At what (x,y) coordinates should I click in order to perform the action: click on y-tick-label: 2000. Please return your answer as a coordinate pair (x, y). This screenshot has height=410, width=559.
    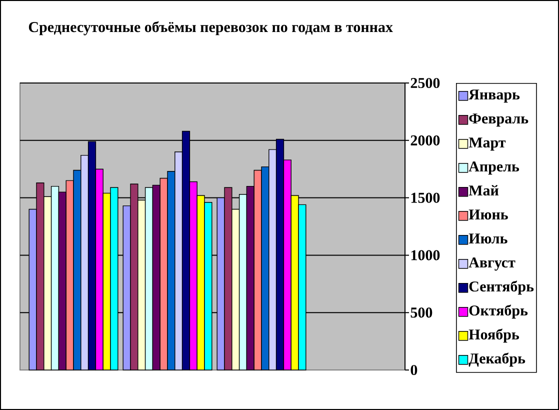
    Looking at the image, I should click on (425, 140).